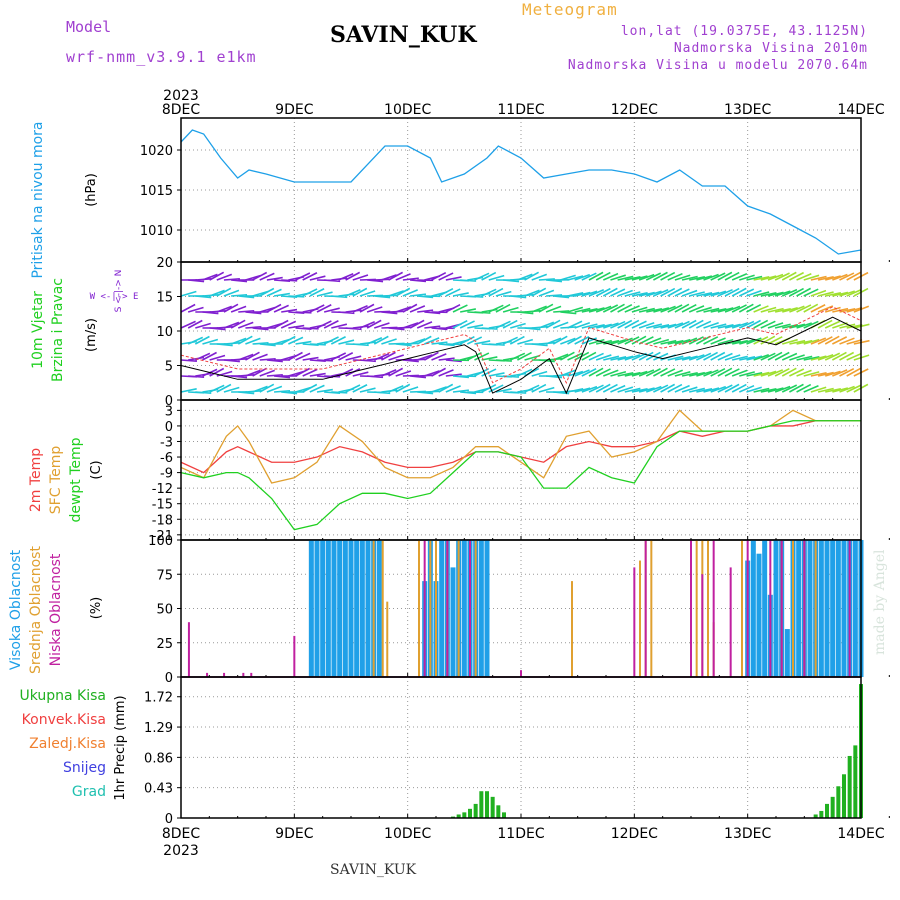 This screenshot has height=900, width=900. What do you see at coordinates (373, 870) in the screenshot?
I see `footer-station: SAVIN_KUK` at bounding box center [373, 870].